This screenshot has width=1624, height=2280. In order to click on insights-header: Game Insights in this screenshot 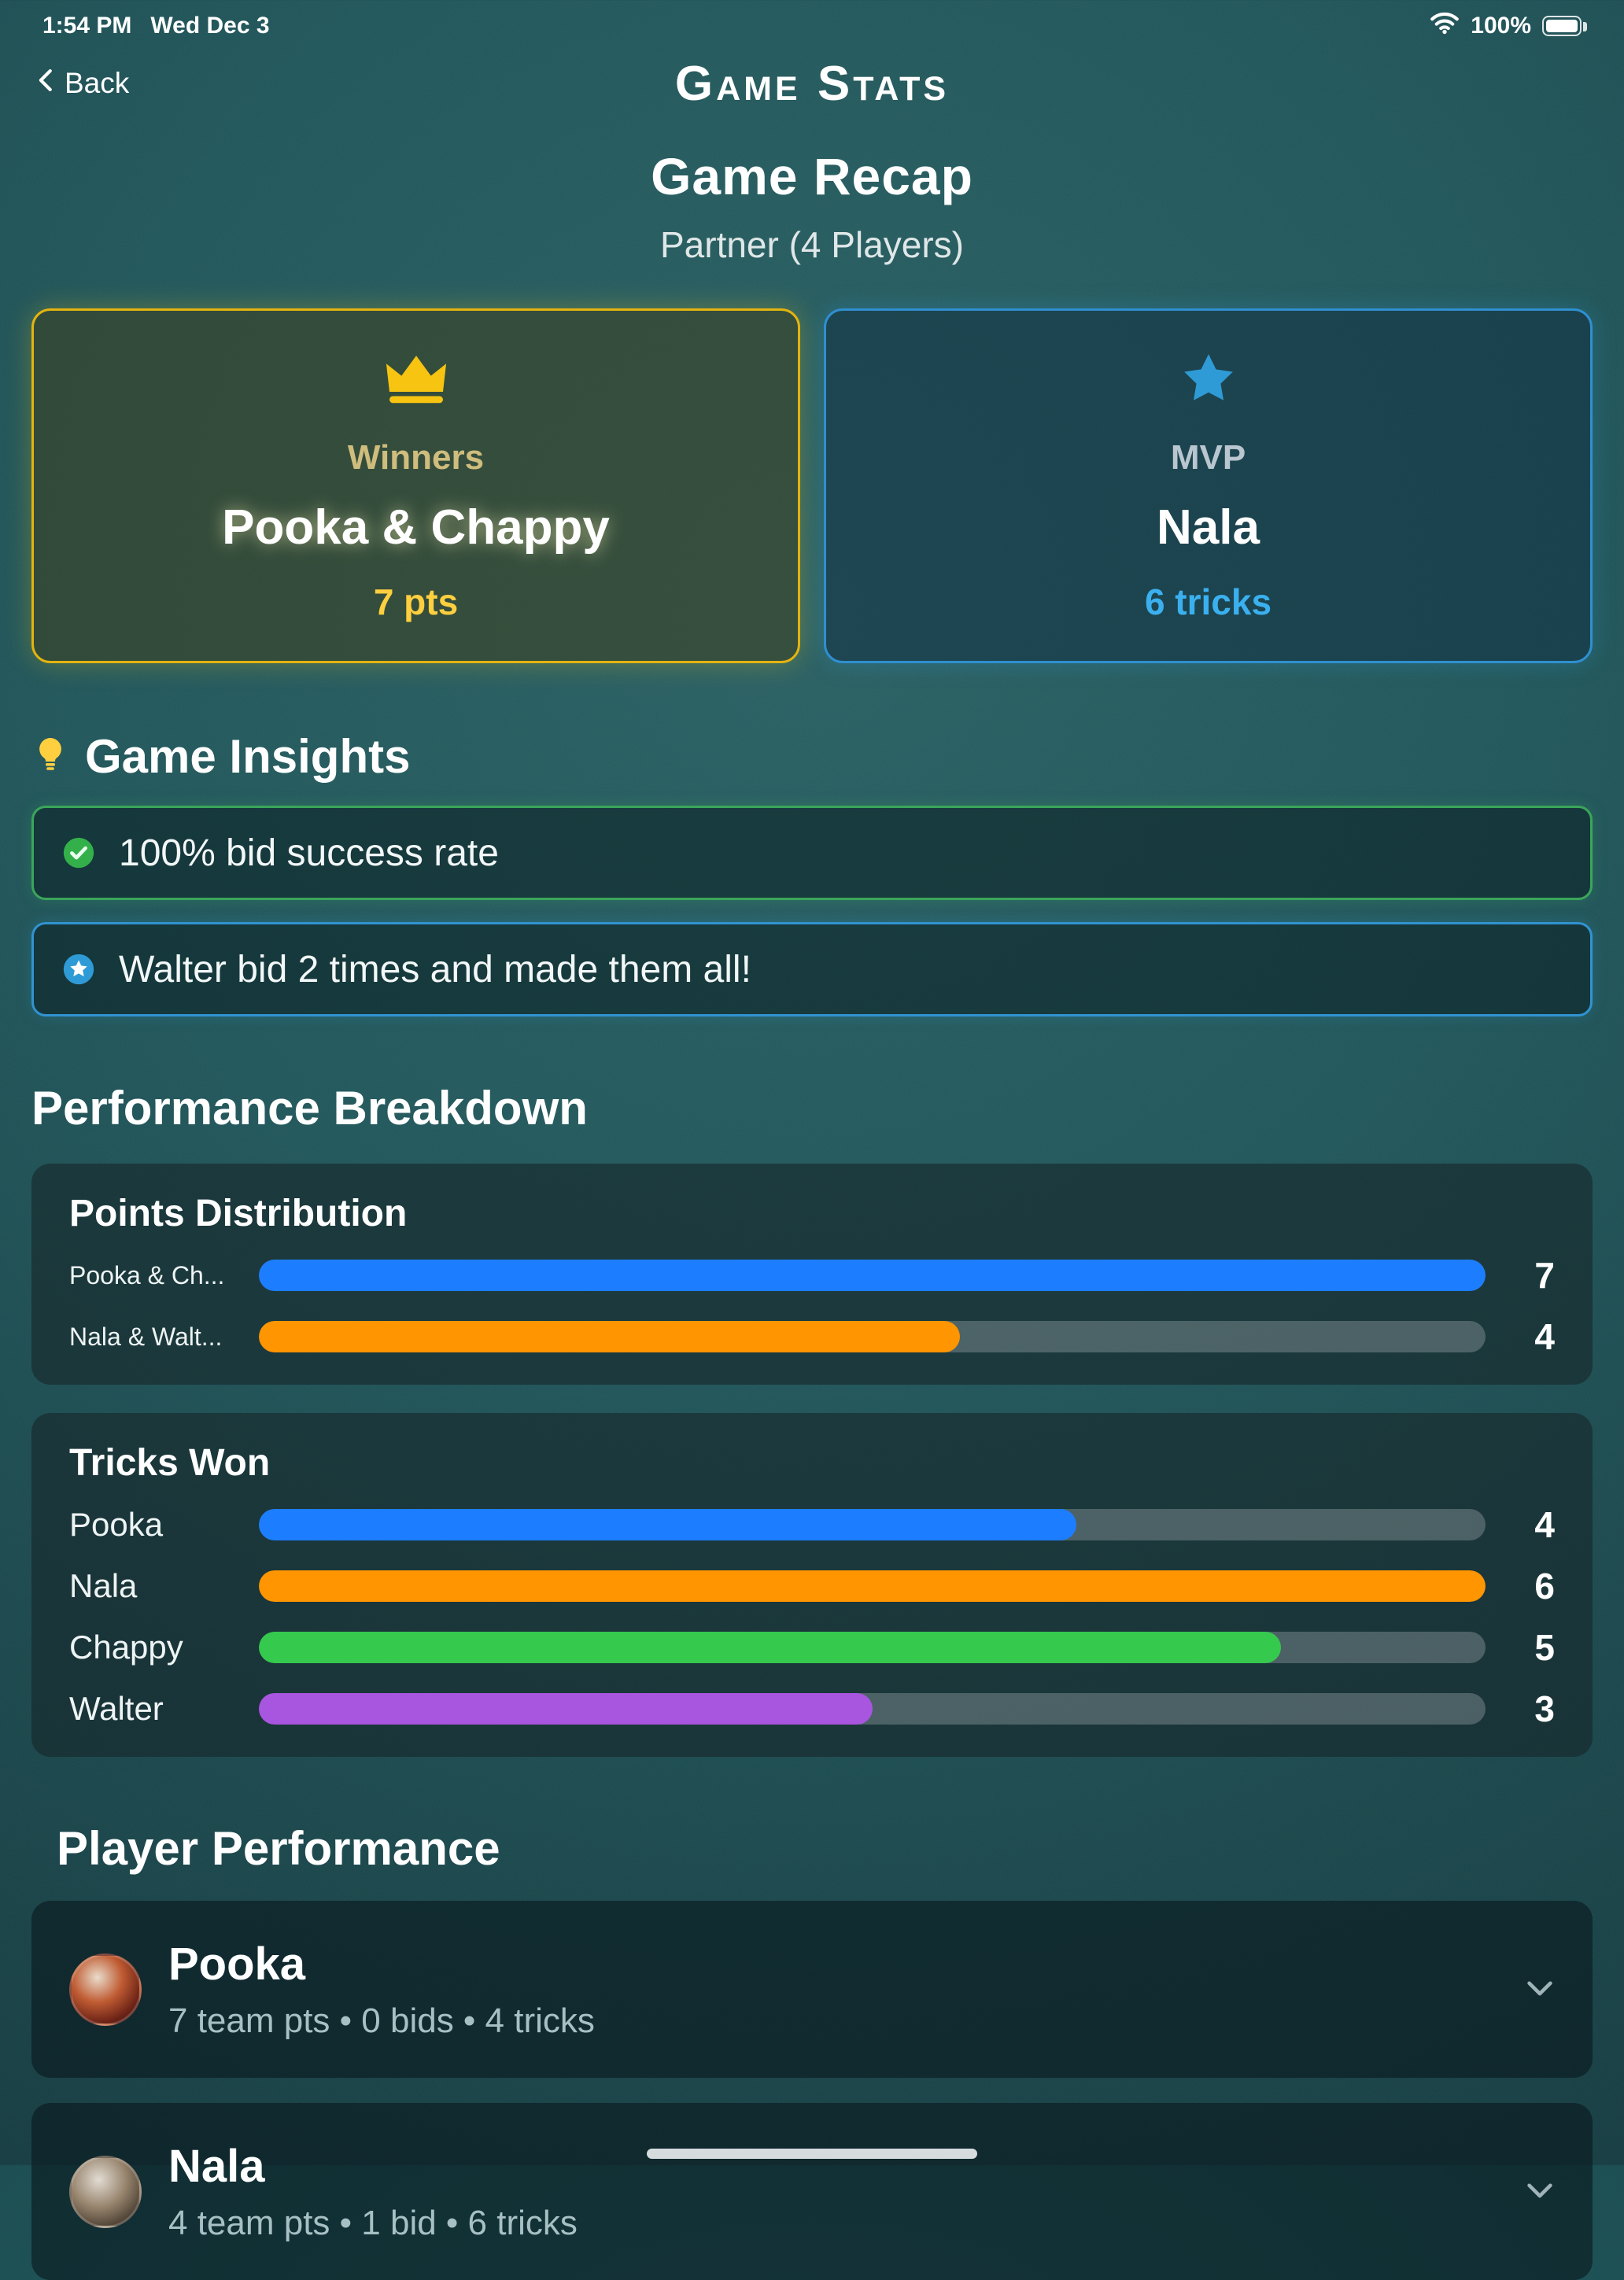, I will do `click(812, 756)`.